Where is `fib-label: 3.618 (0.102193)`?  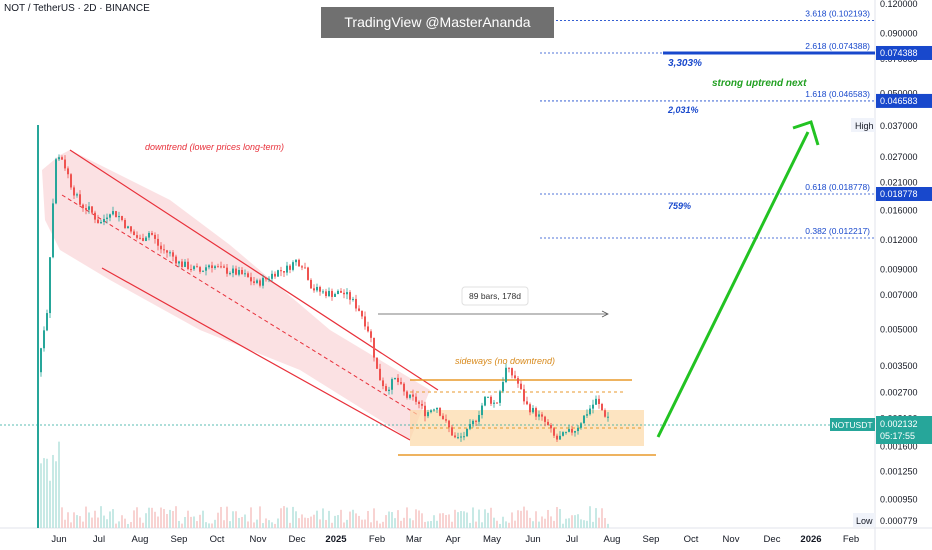
fib-label: 3.618 (0.102193) is located at coordinates (837, 13).